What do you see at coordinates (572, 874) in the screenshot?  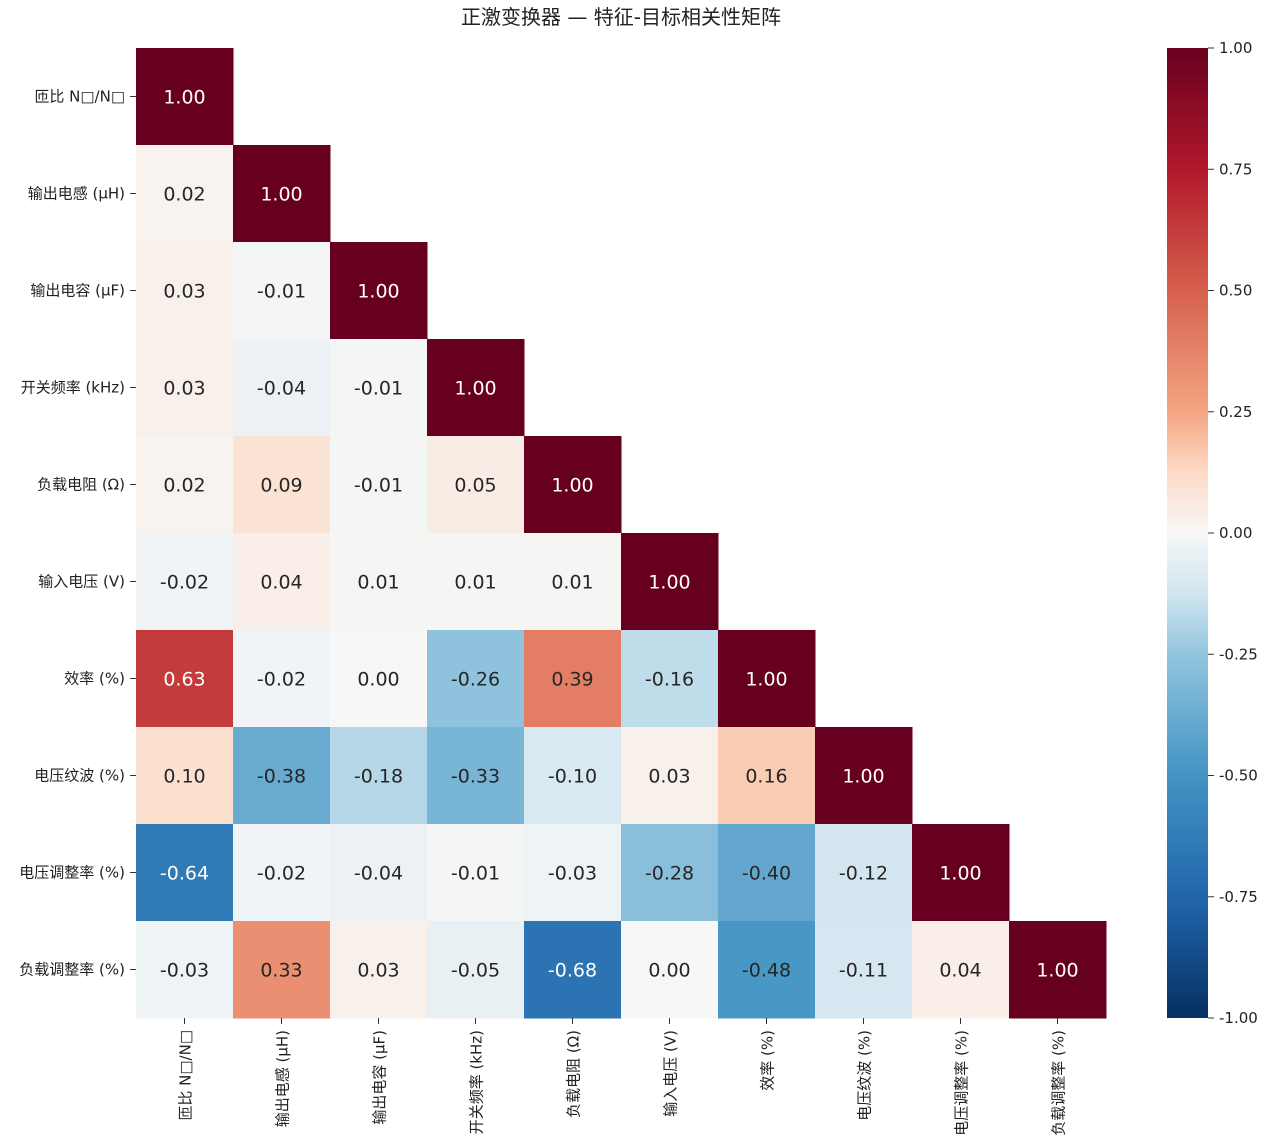 I see `heatmap-cell-label-8-4: -0.03` at bounding box center [572, 874].